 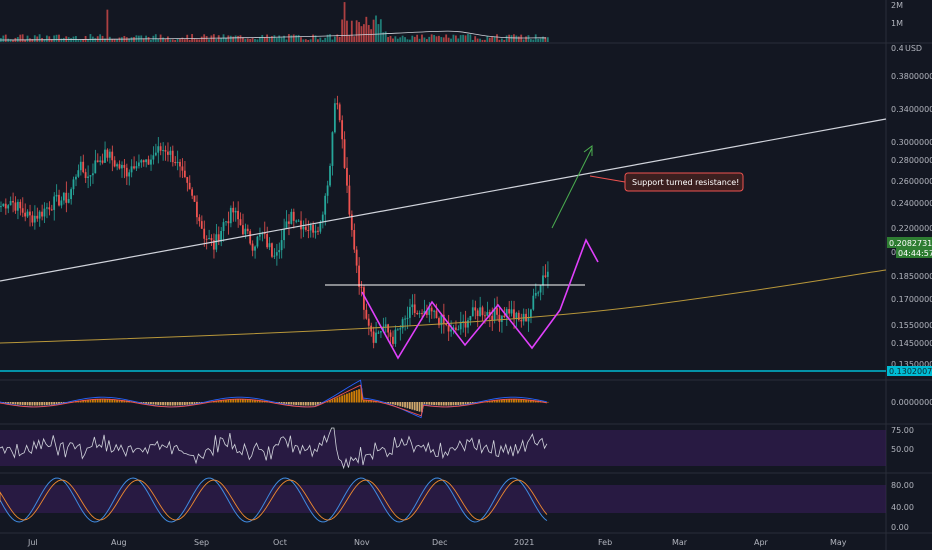 I want to click on rsi-line, so click(x=274, y=448).